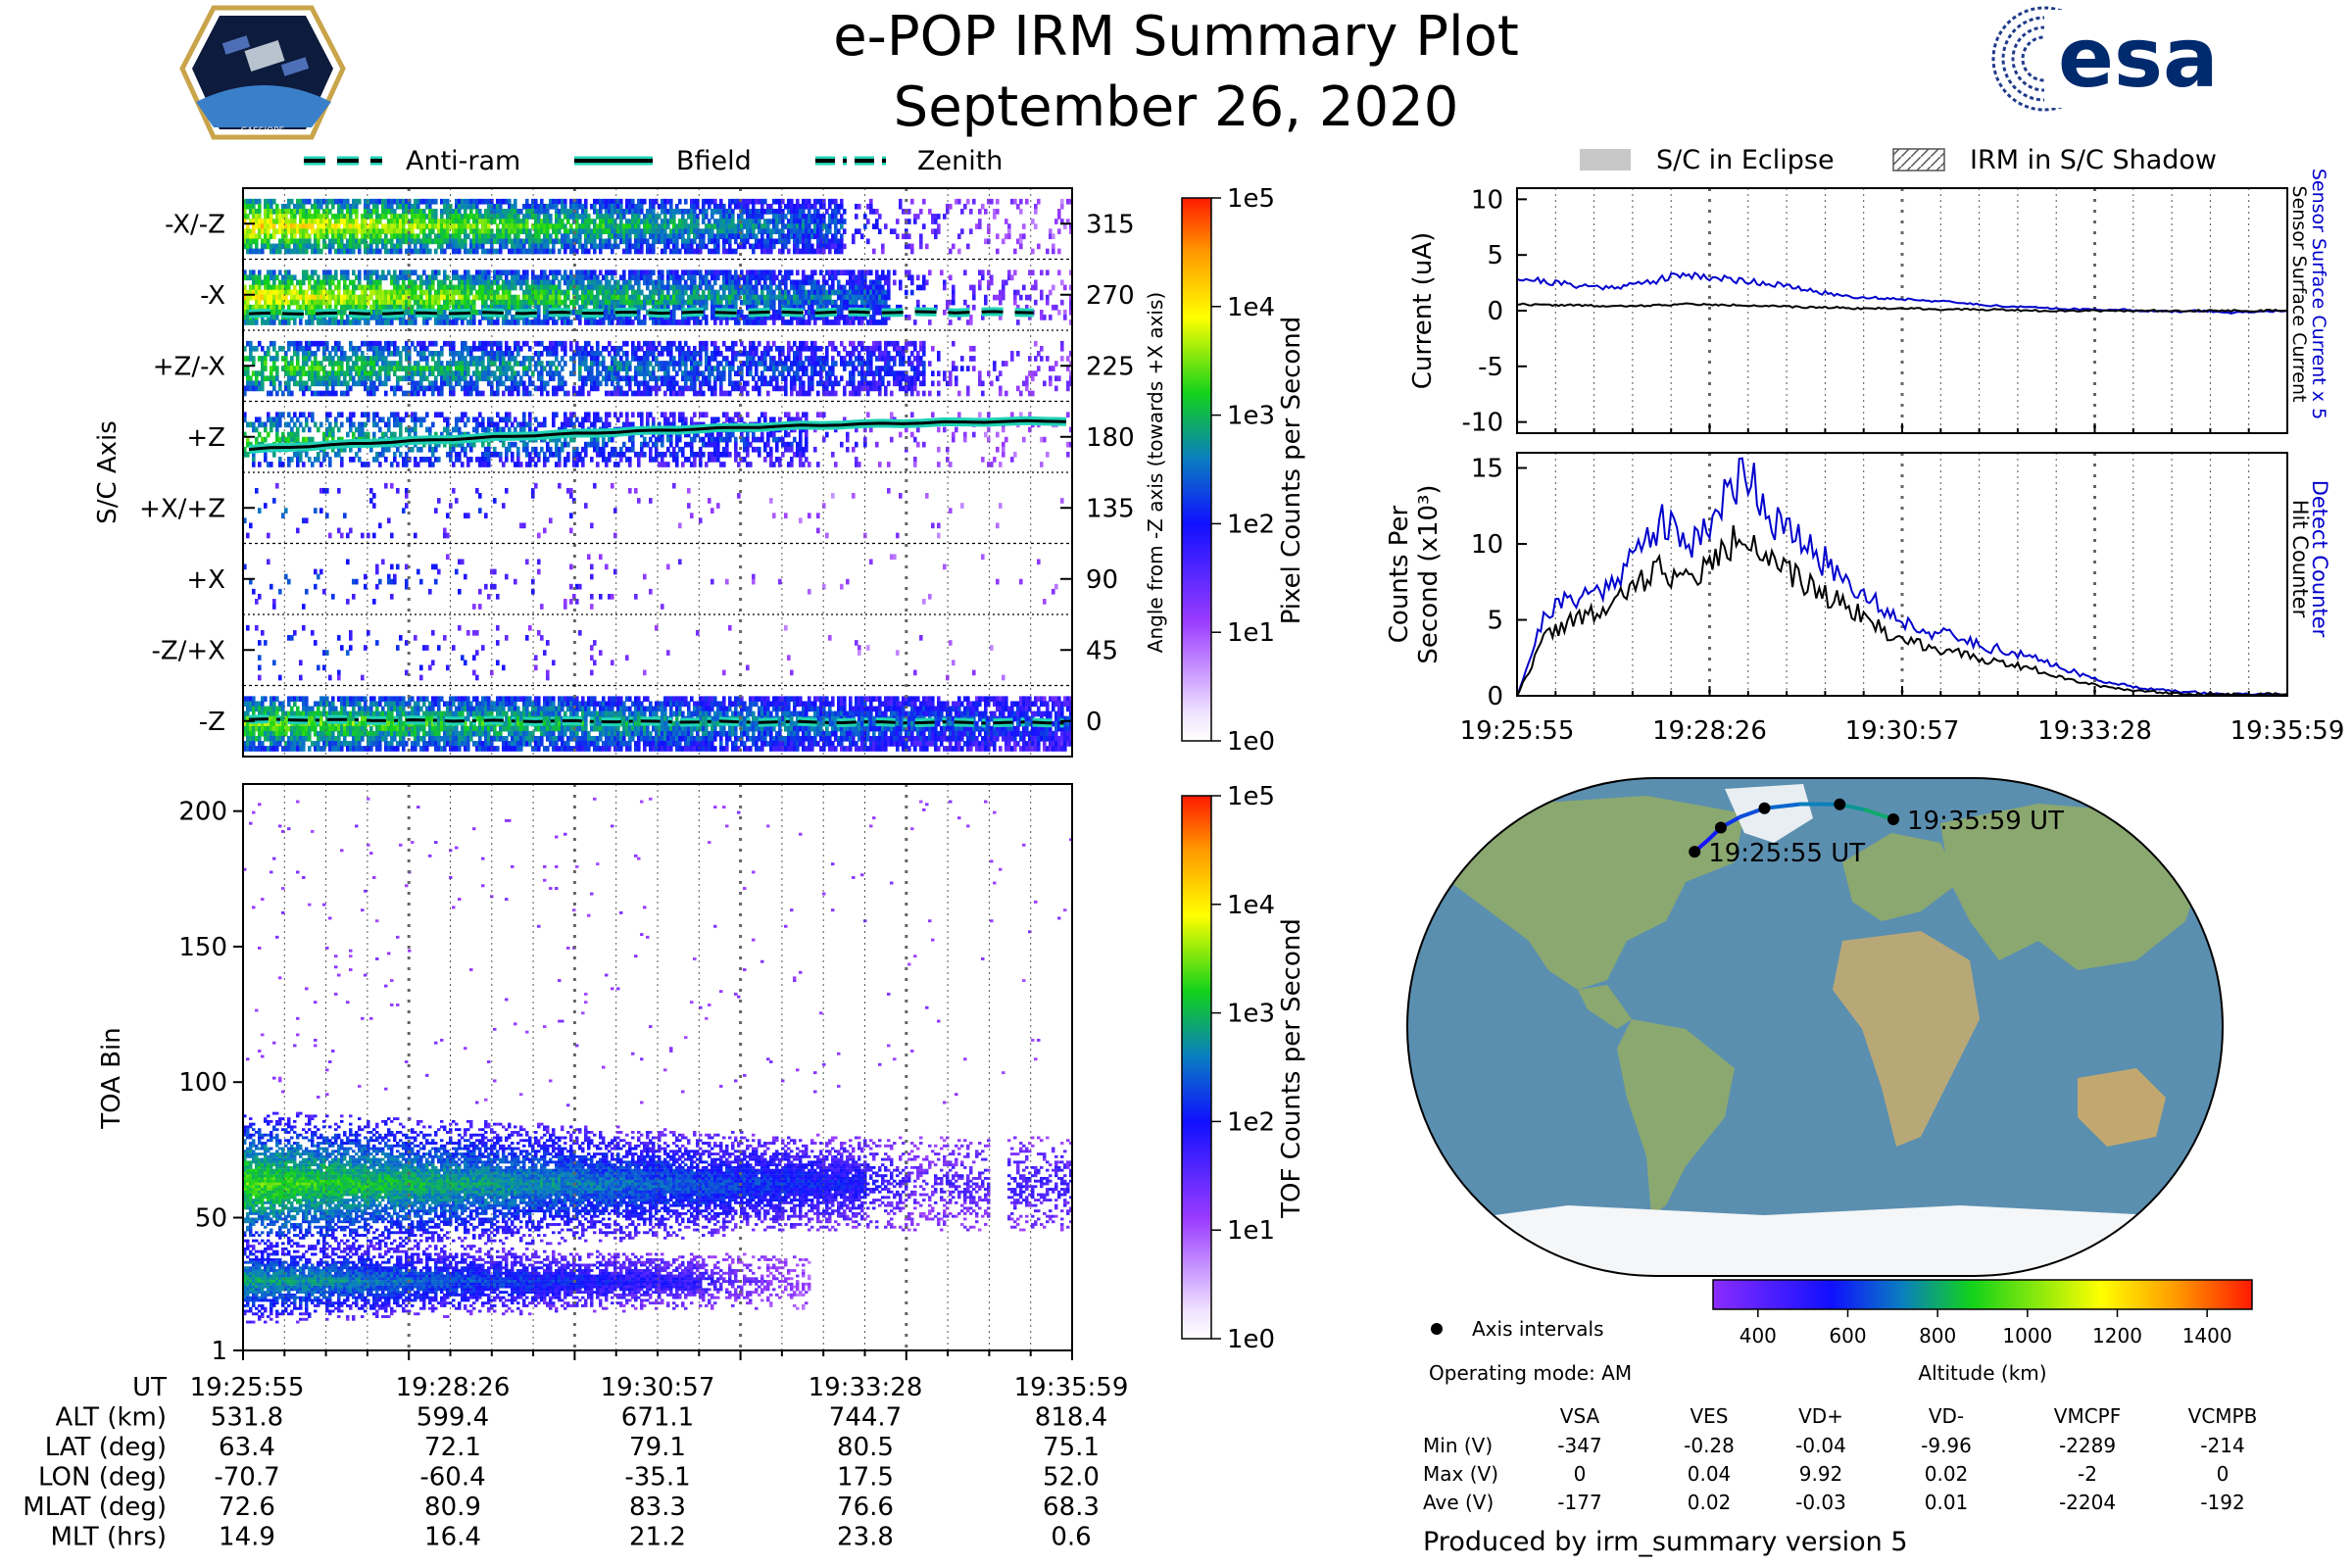  What do you see at coordinates (1745, 160) in the screenshot?
I see `eclipse-legend-label: S/C in Eclipse` at bounding box center [1745, 160].